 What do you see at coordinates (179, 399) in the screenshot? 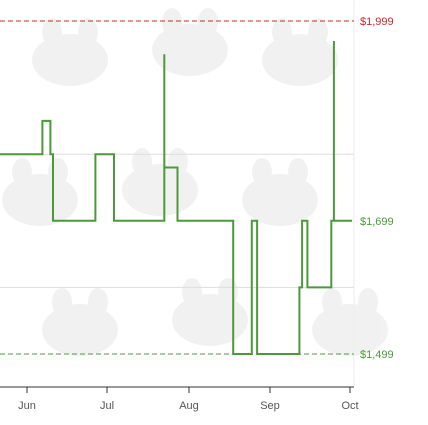
I see `x-axis: Jun Jul Aug Sep Oct` at bounding box center [179, 399].